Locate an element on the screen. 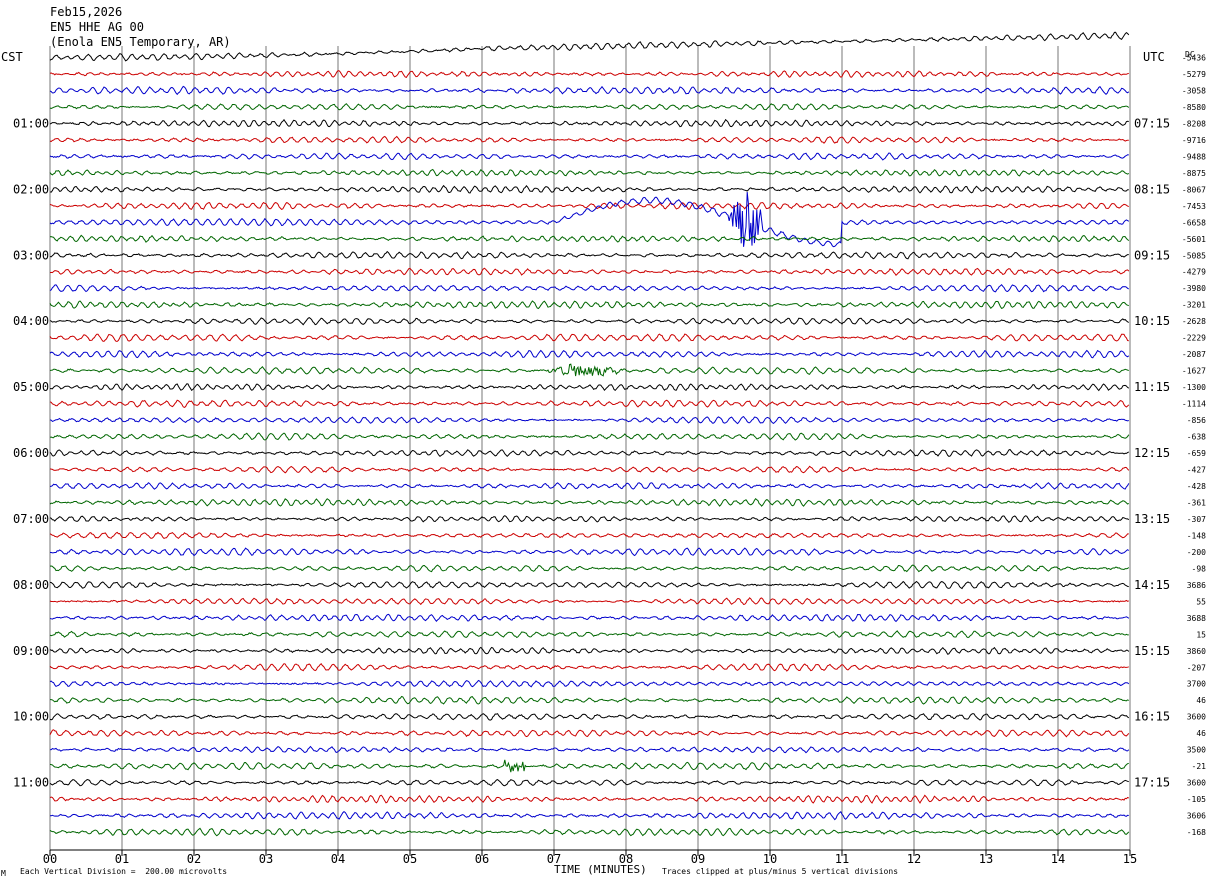 The width and height of the screenshot is (1210, 886). dc-offset-label: -1114 is located at coordinates (1194, 404).